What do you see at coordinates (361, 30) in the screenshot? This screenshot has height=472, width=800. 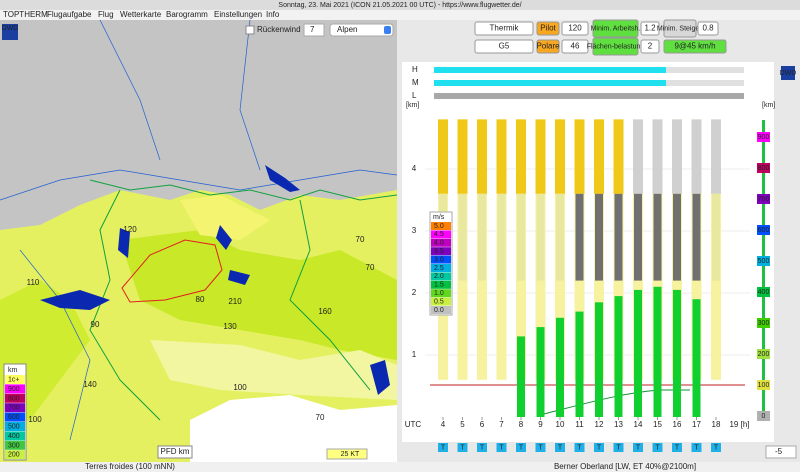 I see `region-select` at bounding box center [361, 30].